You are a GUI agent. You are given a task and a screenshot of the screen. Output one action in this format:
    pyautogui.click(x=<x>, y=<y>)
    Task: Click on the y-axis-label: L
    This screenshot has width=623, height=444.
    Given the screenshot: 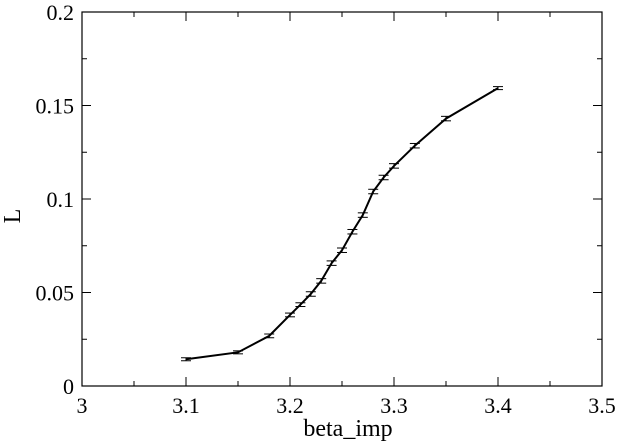 What is the action you would take?
    pyautogui.click(x=13, y=216)
    